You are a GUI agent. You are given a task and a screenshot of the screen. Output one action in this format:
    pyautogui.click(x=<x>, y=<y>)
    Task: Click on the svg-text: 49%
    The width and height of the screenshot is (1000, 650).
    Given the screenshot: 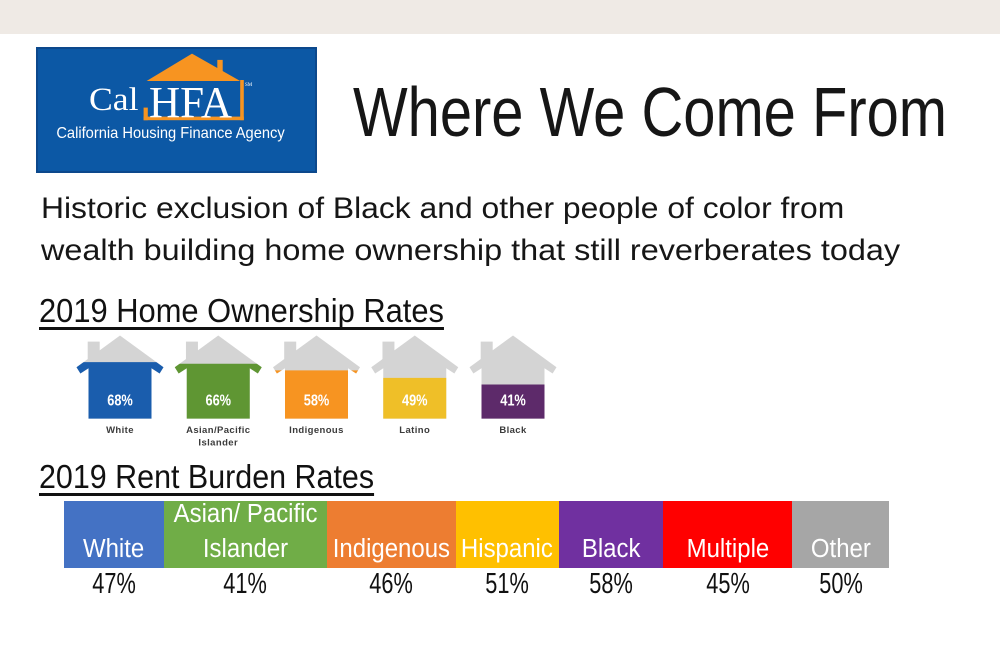 What is the action you would take?
    pyautogui.click(x=415, y=401)
    